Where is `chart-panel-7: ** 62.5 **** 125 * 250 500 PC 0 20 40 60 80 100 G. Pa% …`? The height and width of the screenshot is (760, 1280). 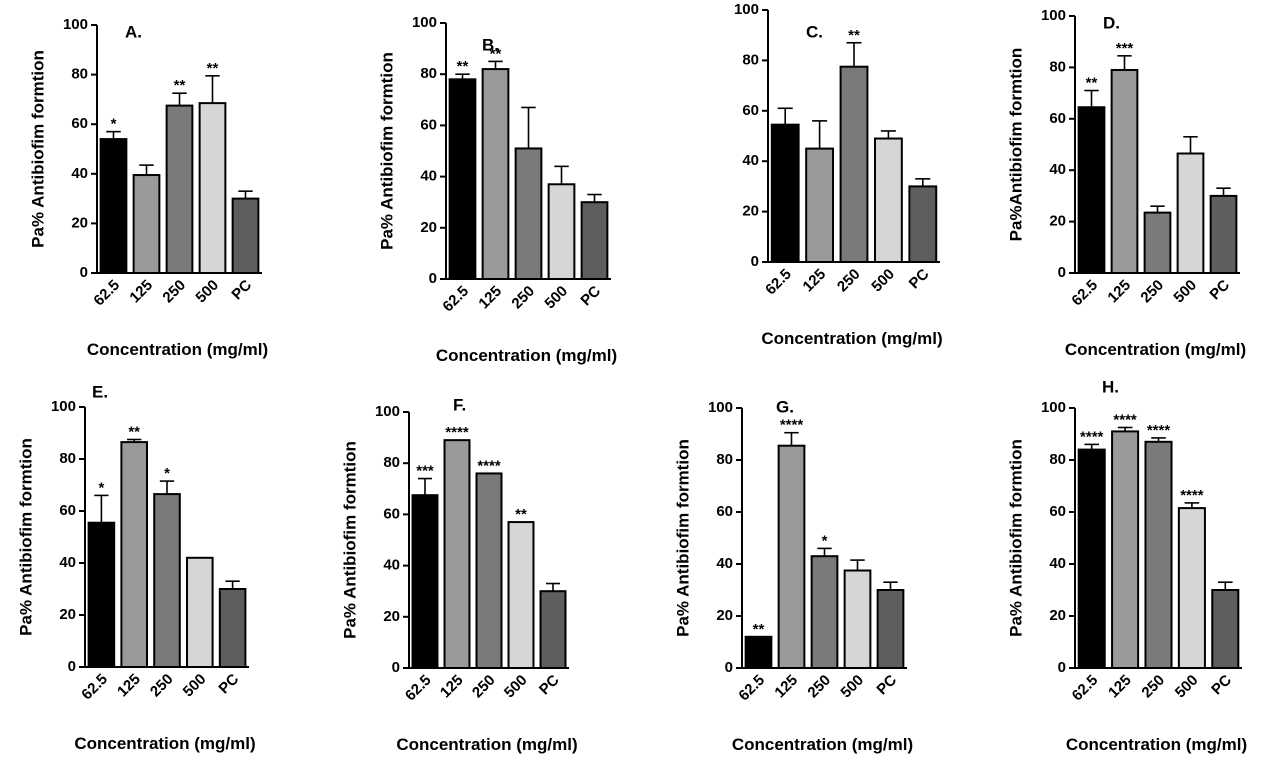 chart-panel-7: ** 62.5 **** 125 * 250 500 PC 0 20 40 60 80 100 G. Pa% … is located at coordinates (793, 575).